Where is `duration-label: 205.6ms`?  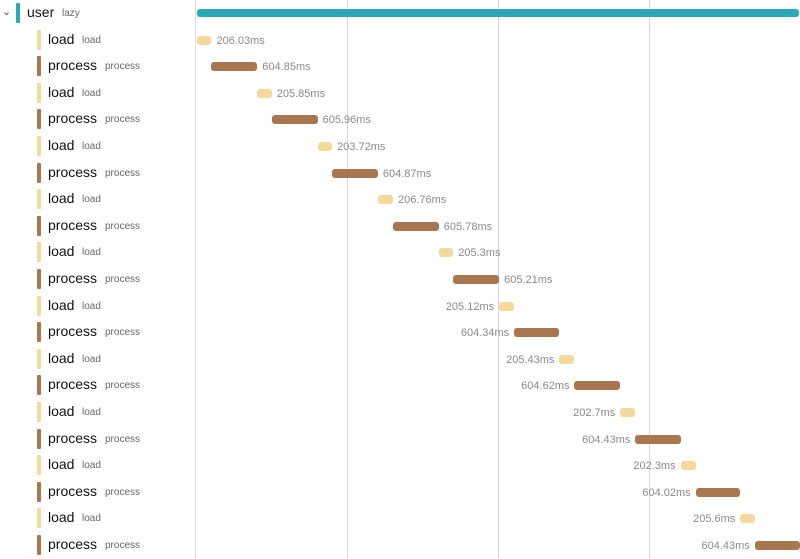 duration-label: 205.6ms is located at coordinates (714, 519).